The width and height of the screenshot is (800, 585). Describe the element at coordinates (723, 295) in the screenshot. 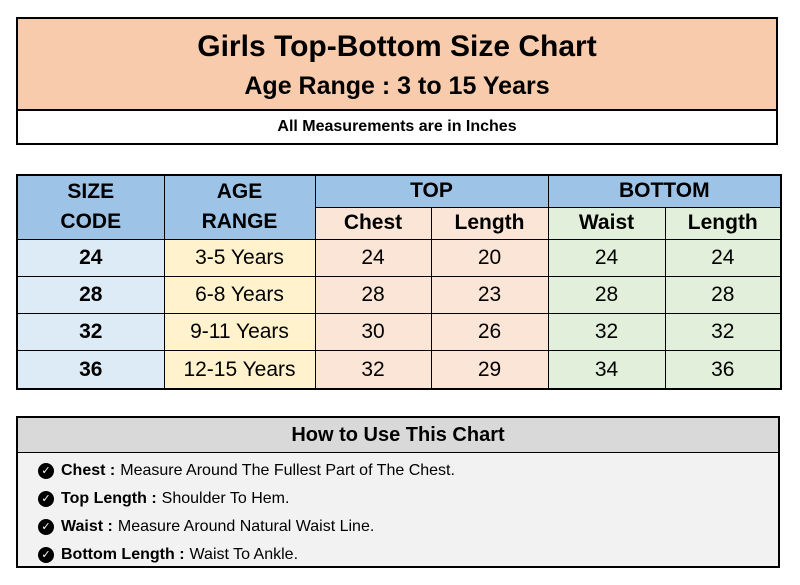

I see `bottom-length-cell: 28` at that location.